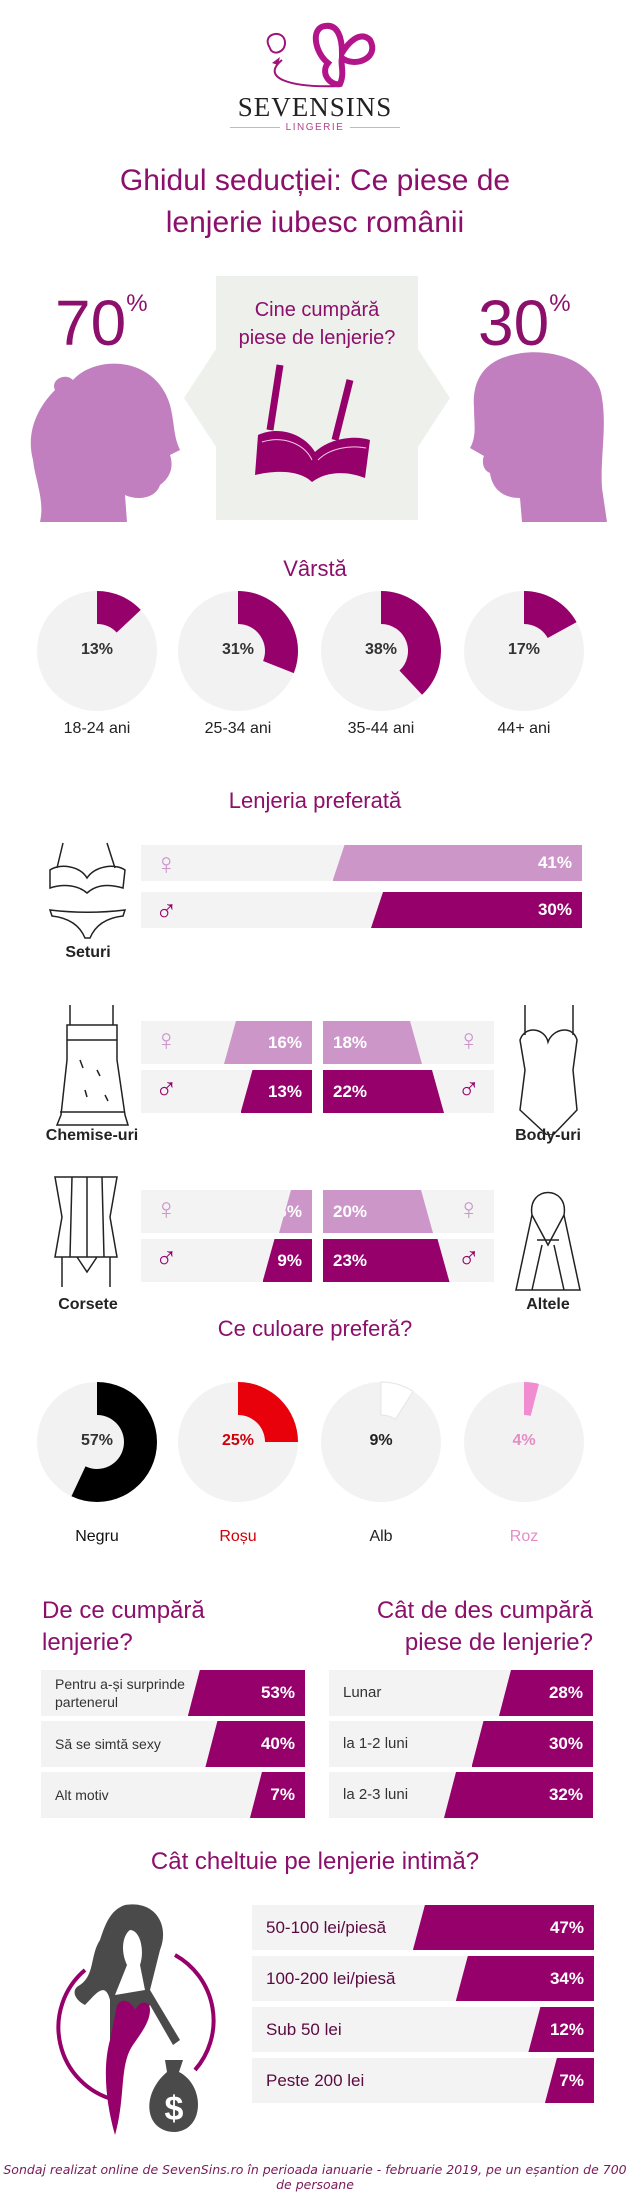 This screenshot has height=2192, width=630. Describe the element at coordinates (284, 1091) in the screenshot. I see `bar-value: 13%` at that location.